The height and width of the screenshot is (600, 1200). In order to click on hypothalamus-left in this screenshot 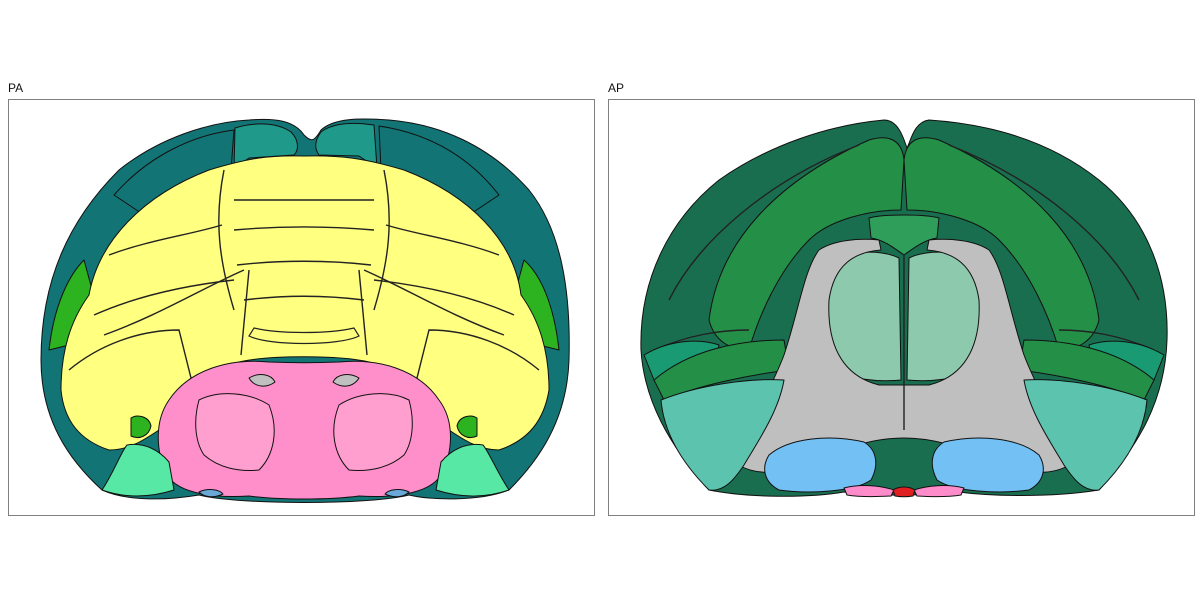, I will do `click(869, 491)`.